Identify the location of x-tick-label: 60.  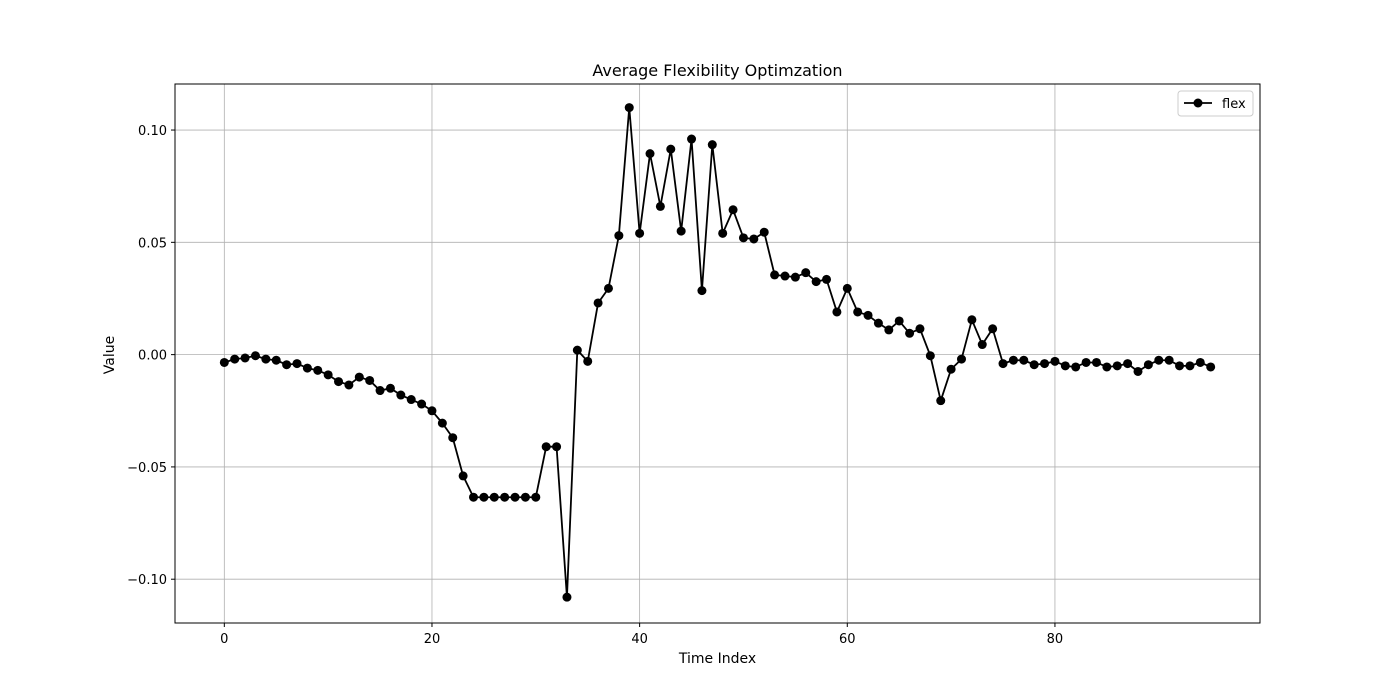
(847, 639).